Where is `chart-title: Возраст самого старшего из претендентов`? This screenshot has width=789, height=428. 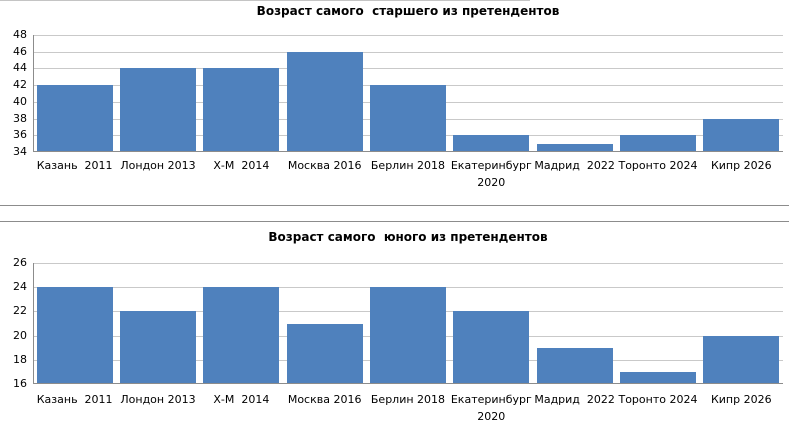
chart-title: Возраст самого старшего из претендентов is located at coordinates (408, 11).